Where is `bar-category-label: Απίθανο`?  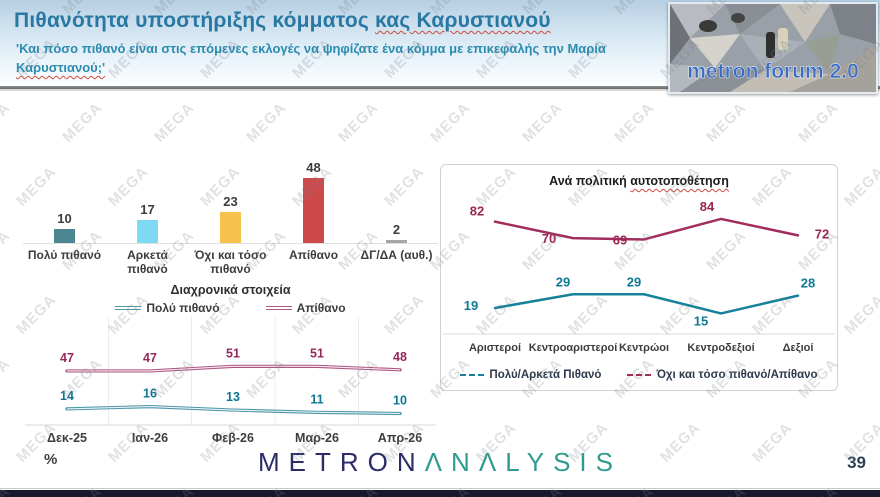 bar-category-label: Απίθανο is located at coordinates (313, 255).